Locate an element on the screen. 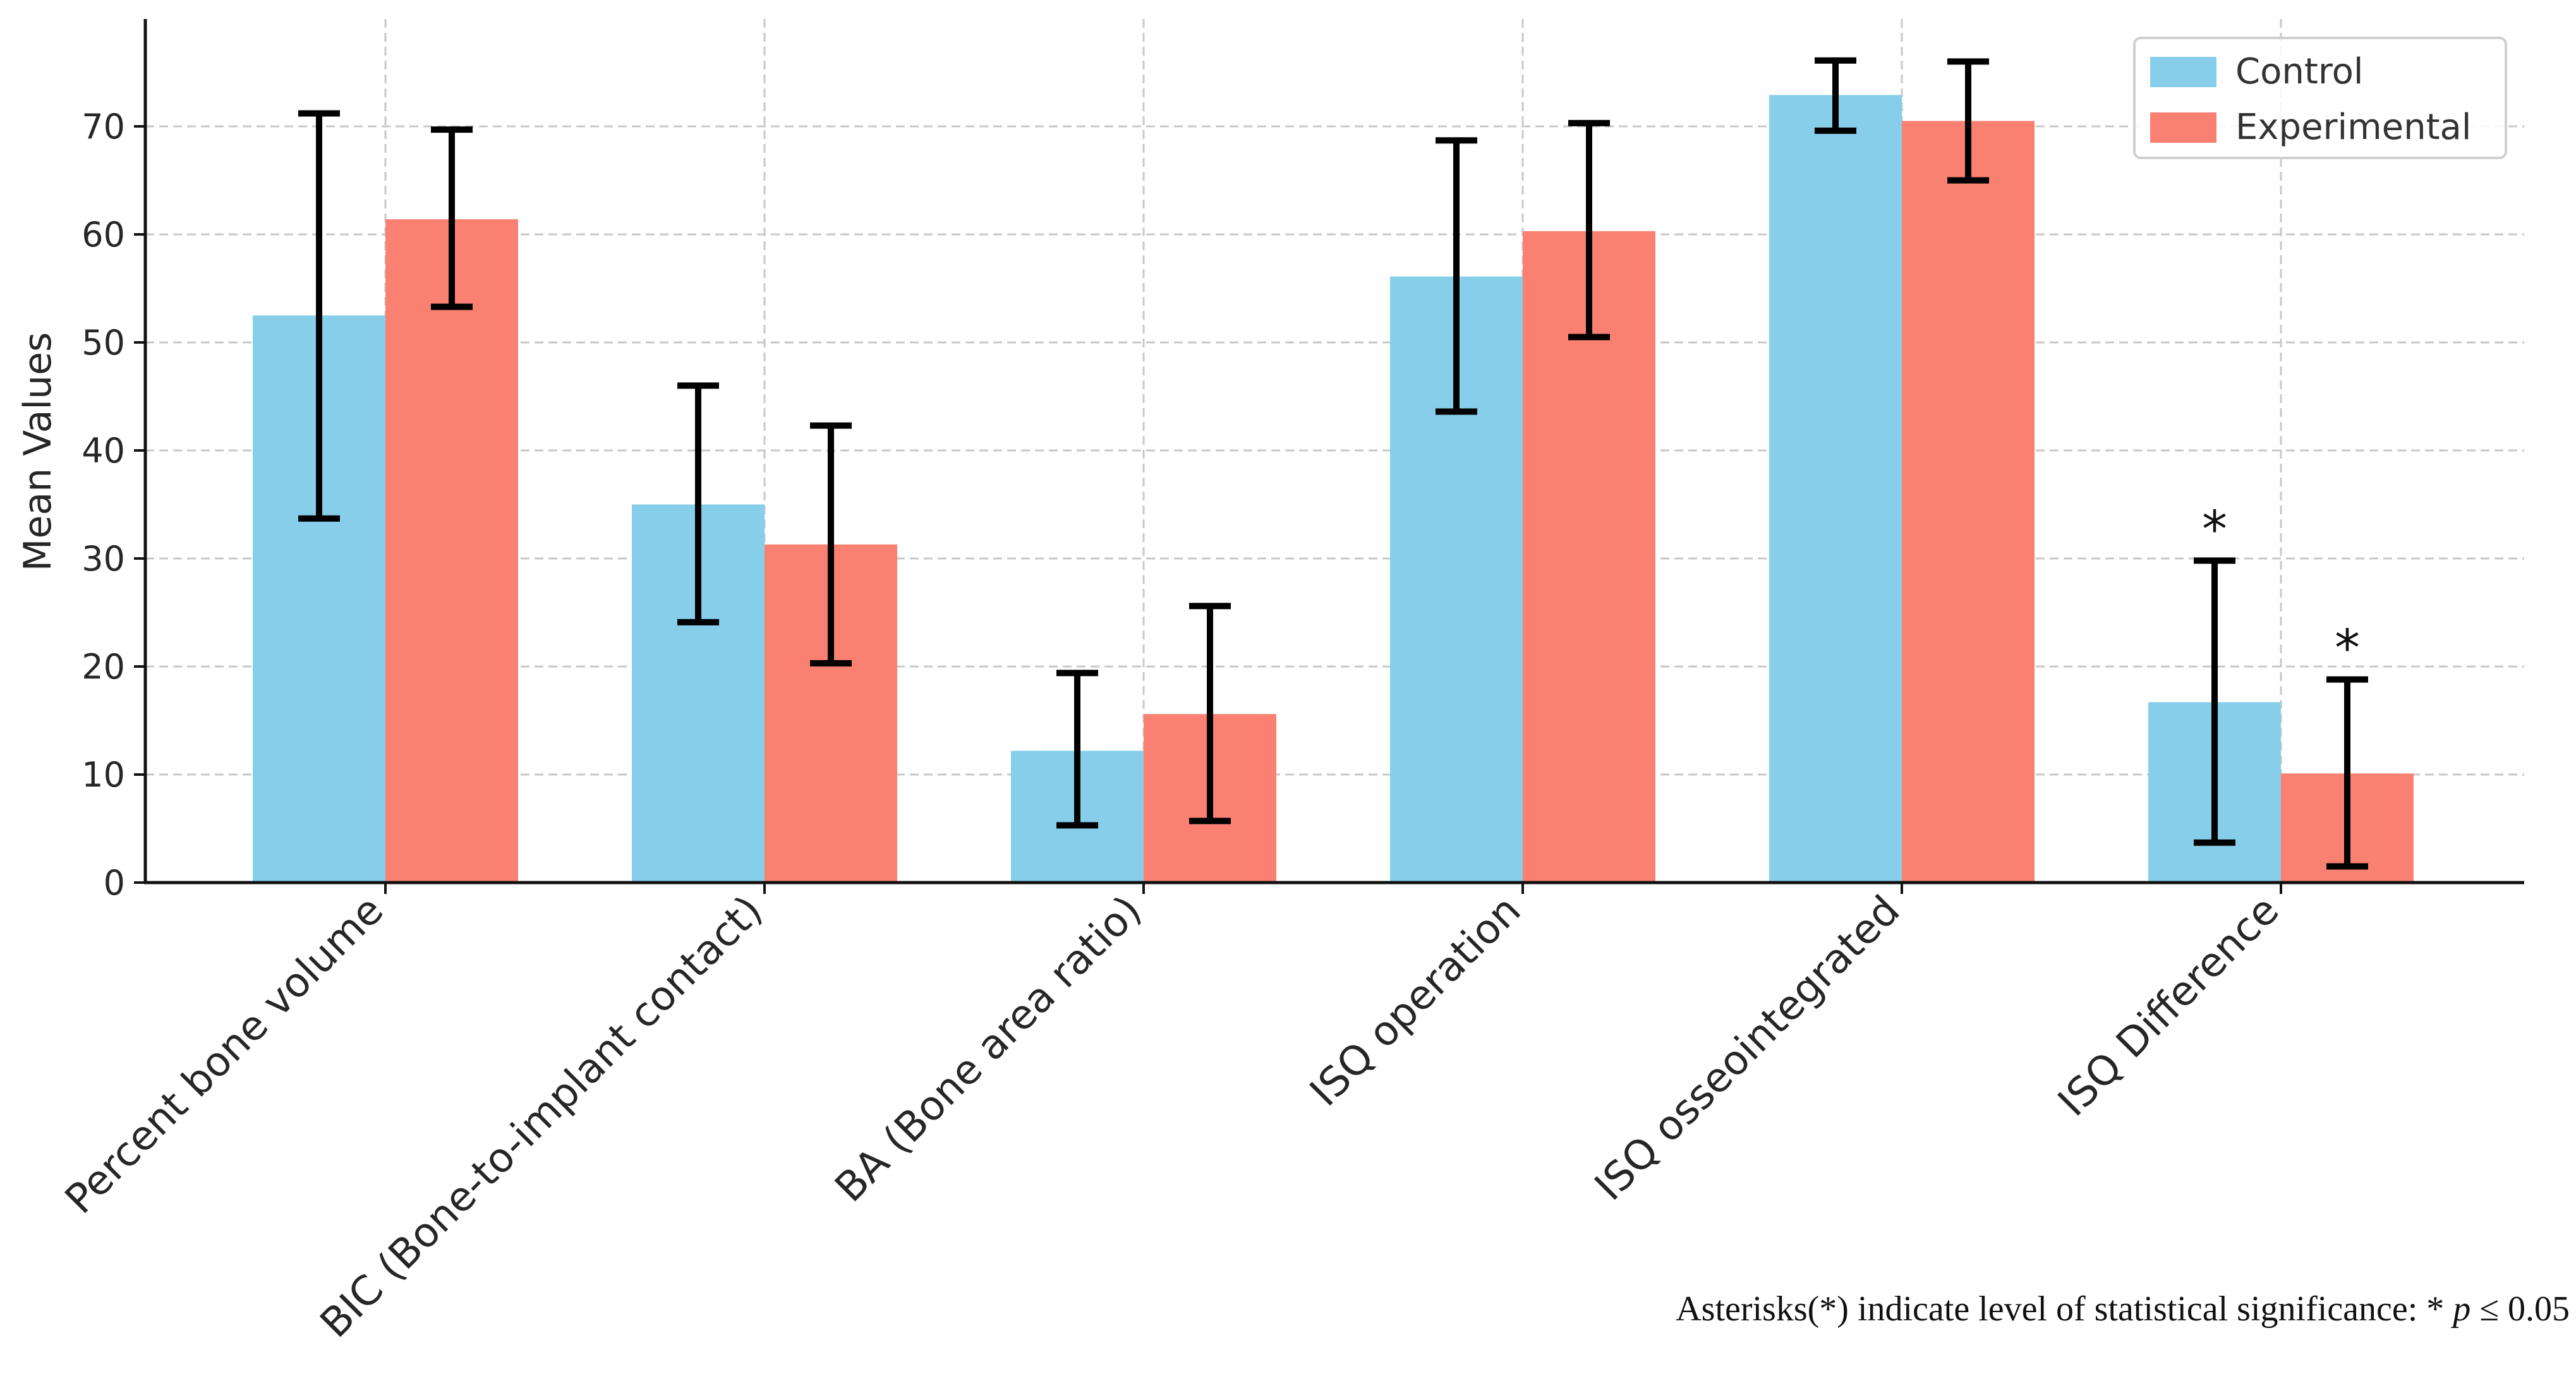  y-tick-label: 50 is located at coordinates (103, 343).